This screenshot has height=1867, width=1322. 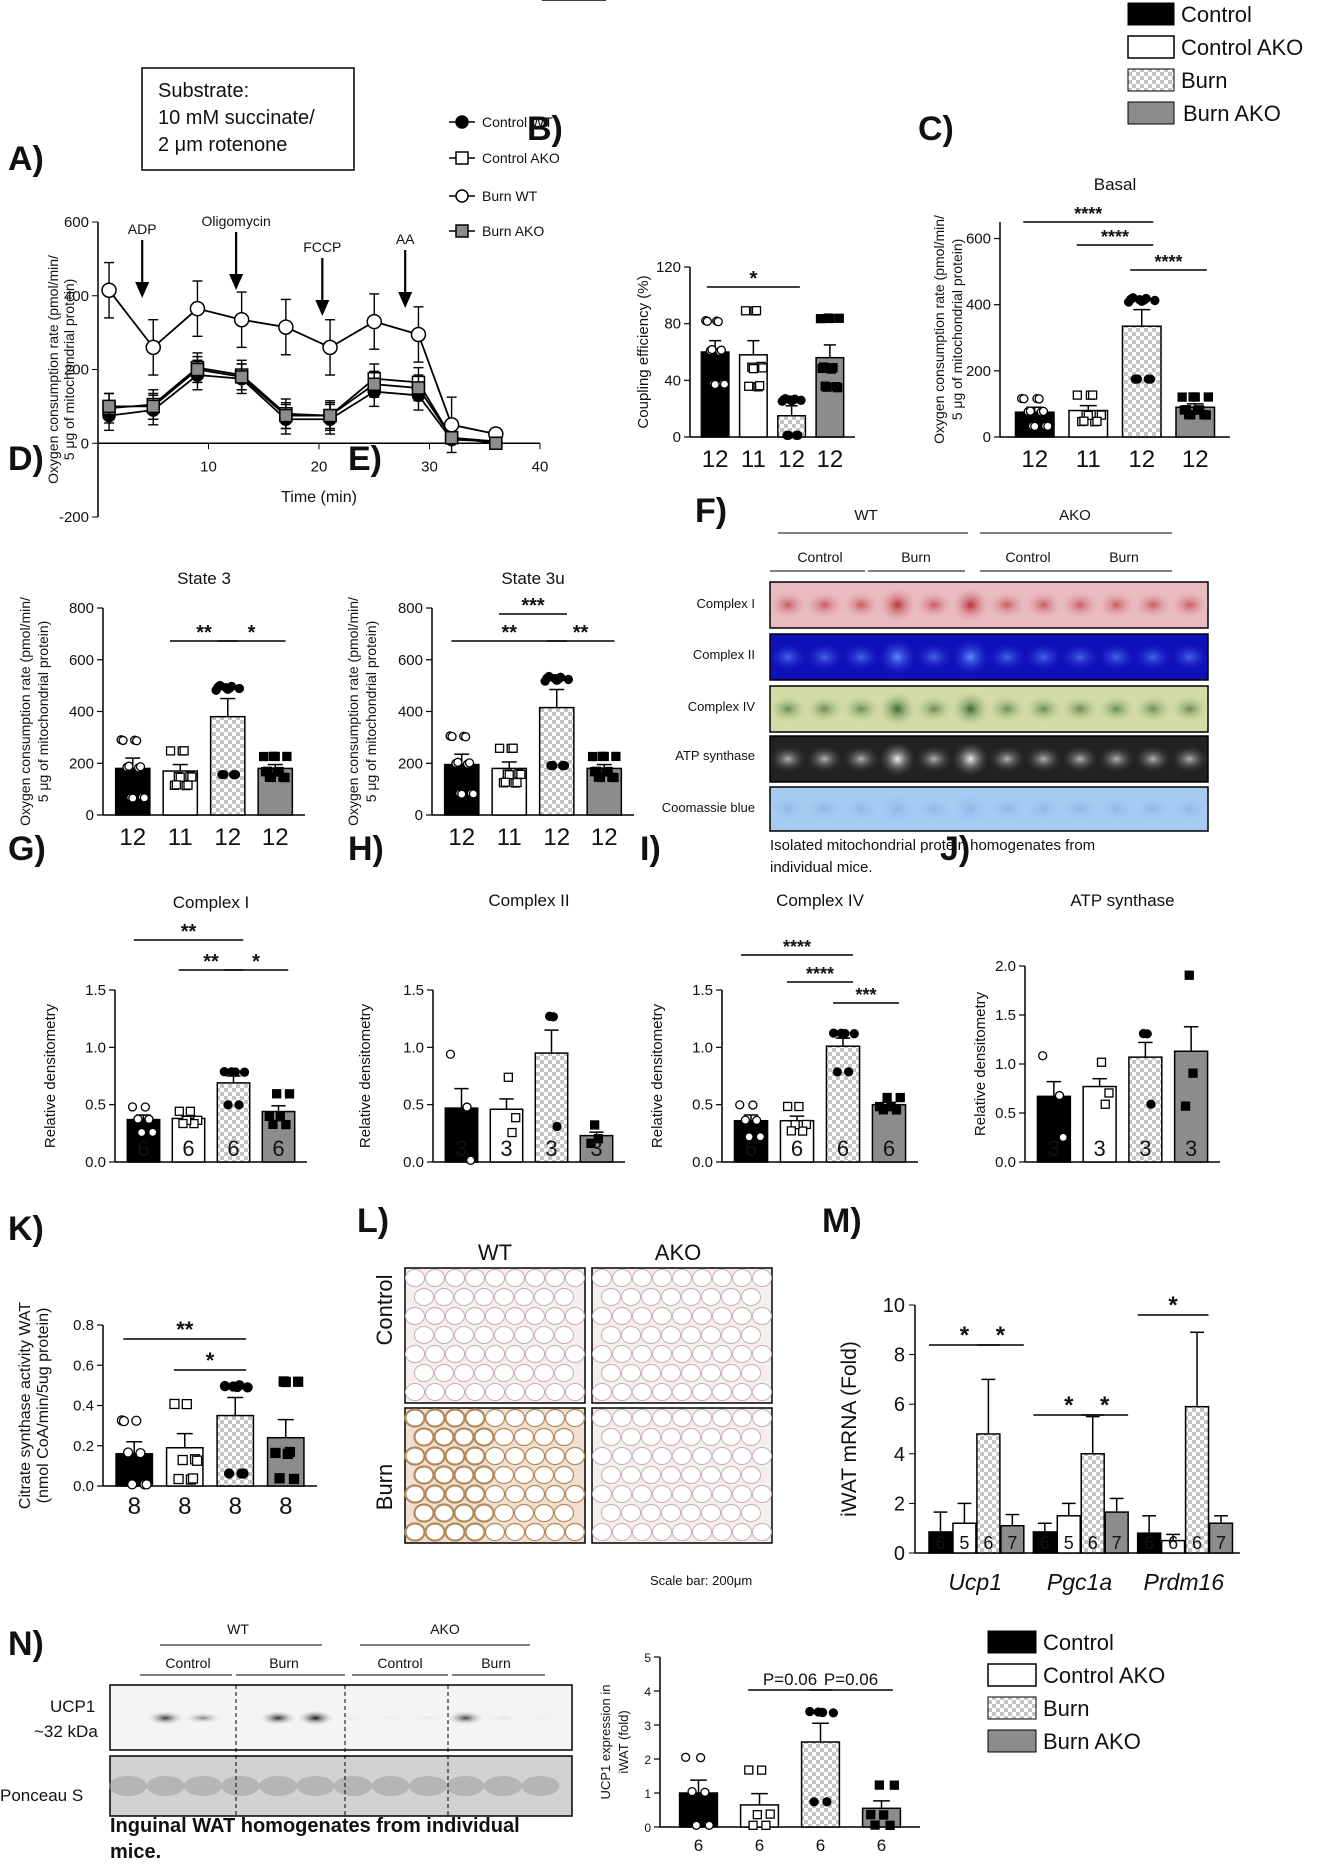 I want to click on substrate-line-2: 10 mM succinate/, so click(x=236, y=118).